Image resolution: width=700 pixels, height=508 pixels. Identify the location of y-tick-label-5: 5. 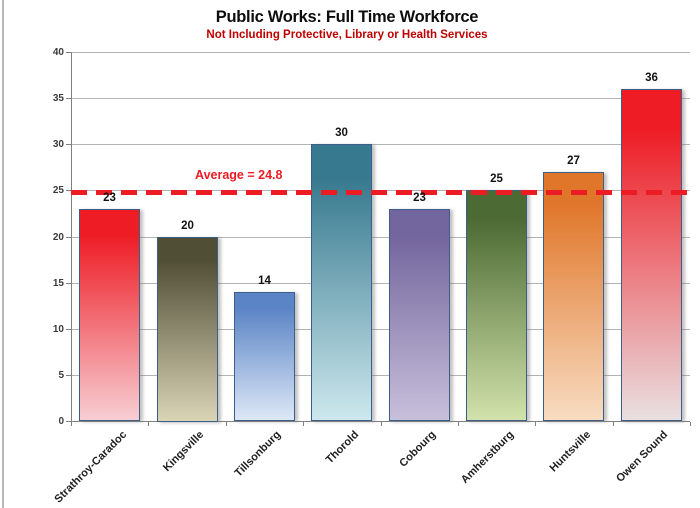
(61, 375).